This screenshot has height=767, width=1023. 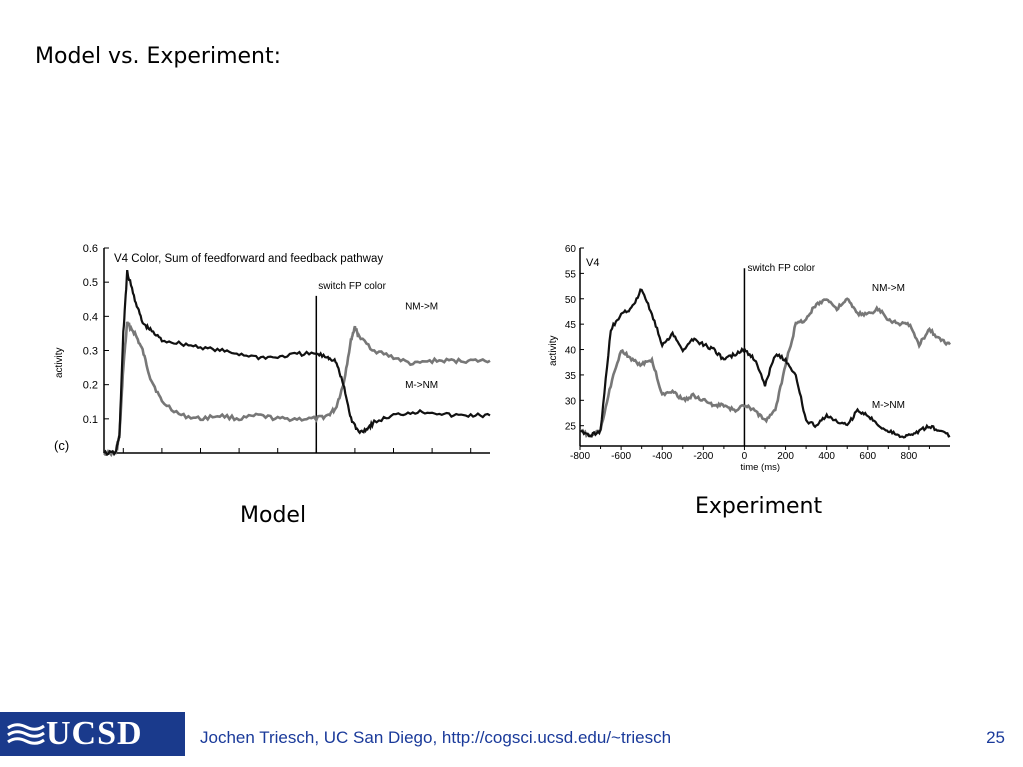 I want to click on page-number: 25, so click(x=995, y=737).